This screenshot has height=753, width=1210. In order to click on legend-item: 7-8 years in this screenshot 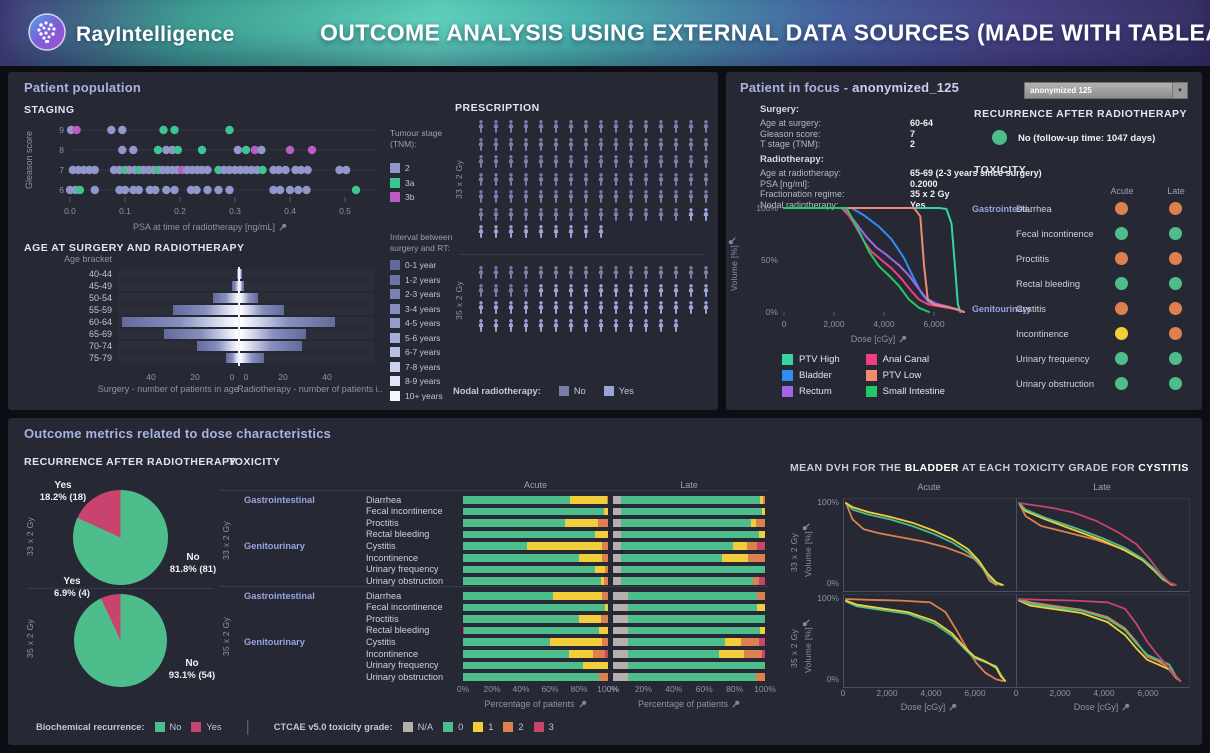, I will do `click(422, 366)`.